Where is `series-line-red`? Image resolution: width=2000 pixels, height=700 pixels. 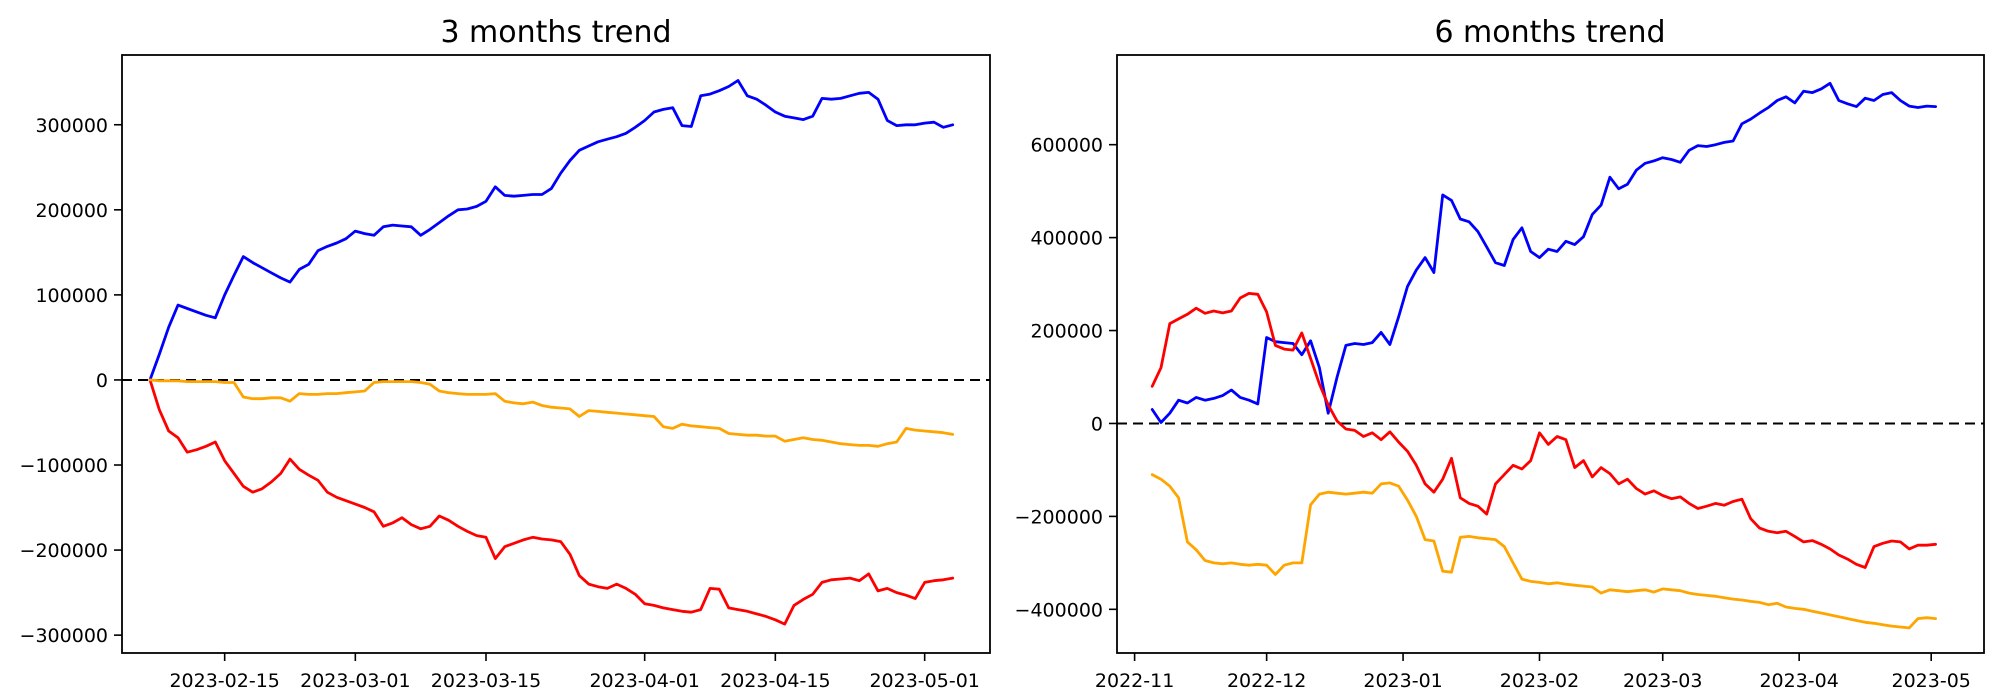
series-line-red is located at coordinates (551, 502).